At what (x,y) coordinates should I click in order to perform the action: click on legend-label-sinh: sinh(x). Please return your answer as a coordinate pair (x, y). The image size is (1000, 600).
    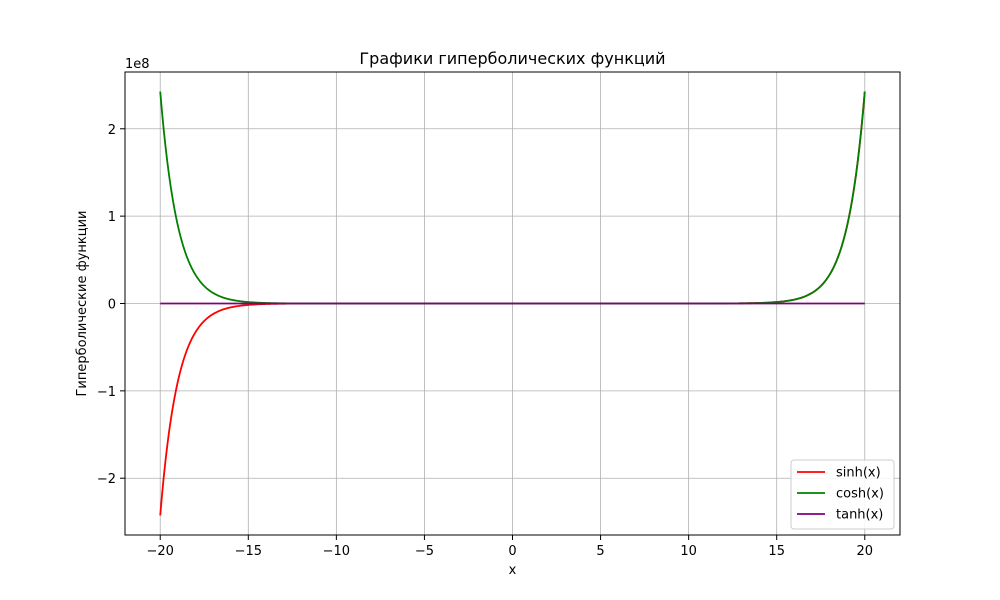
    Looking at the image, I should click on (858, 473).